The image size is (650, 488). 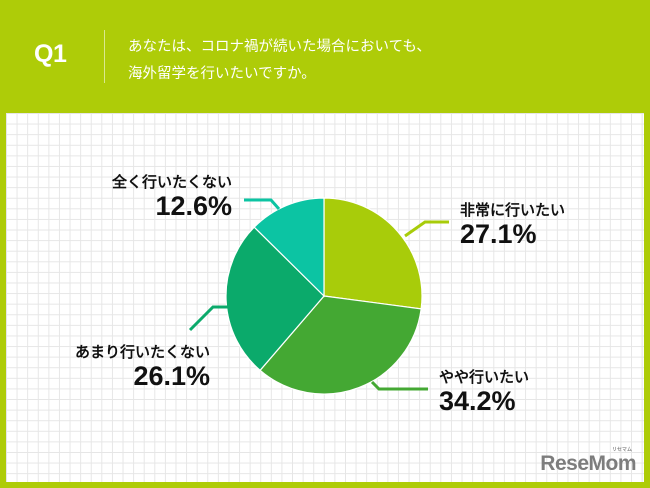 What do you see at coordinates (262, 204) in the screenshot?
I see `leader-line-not-at-all` at bounding box center [262, 204].